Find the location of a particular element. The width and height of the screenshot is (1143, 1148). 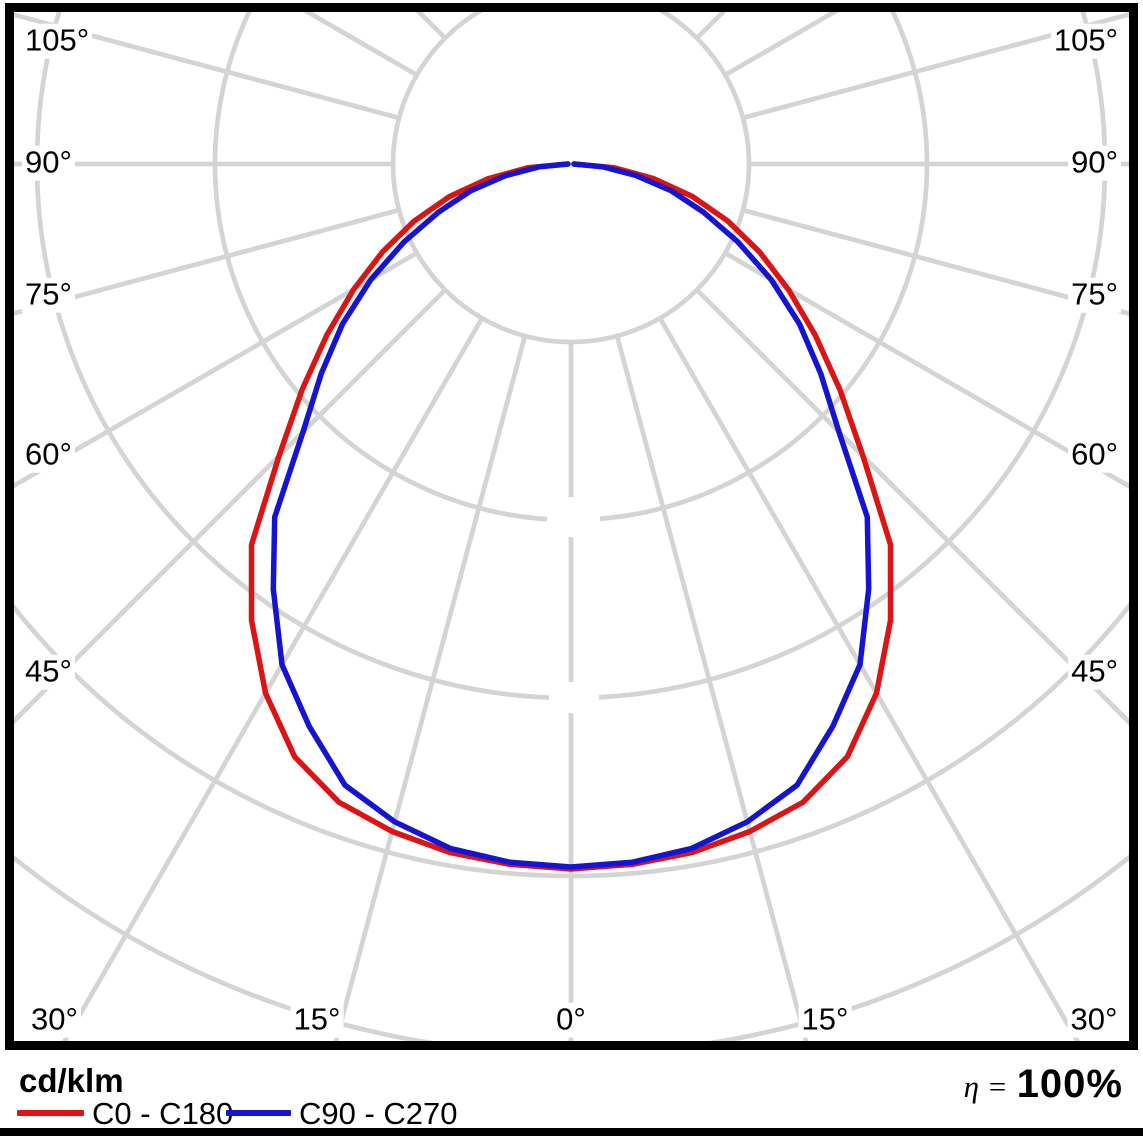

legend: C0 - C180 C90 - C270 is located at coordinates (350, 1114).